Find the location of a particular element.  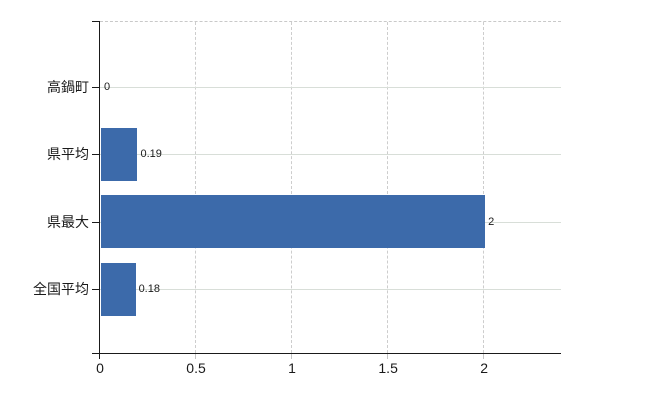

category-label: 全国平均 is located at coordinates (61, 289).